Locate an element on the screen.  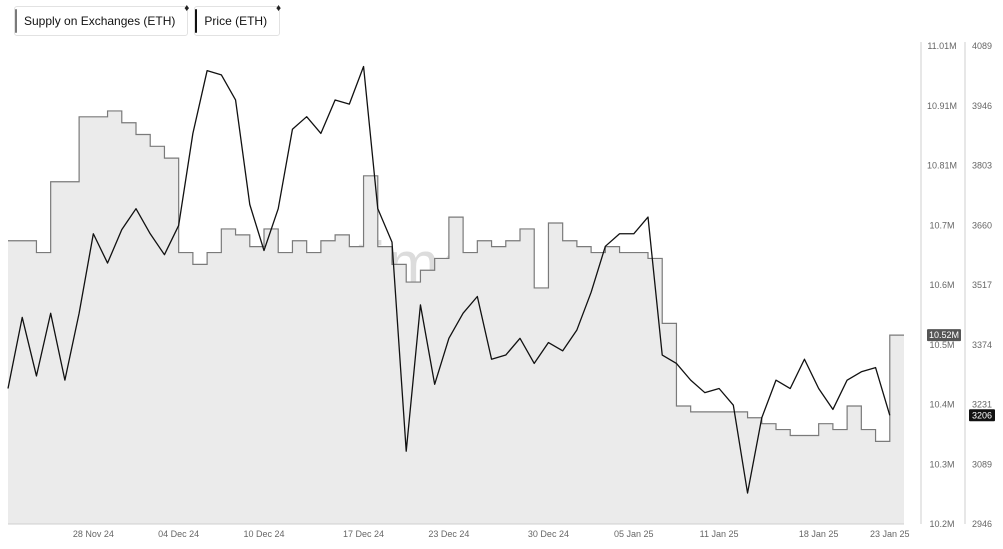
legend-label-price: Price (ETH) is located at coordinates (236, 21).